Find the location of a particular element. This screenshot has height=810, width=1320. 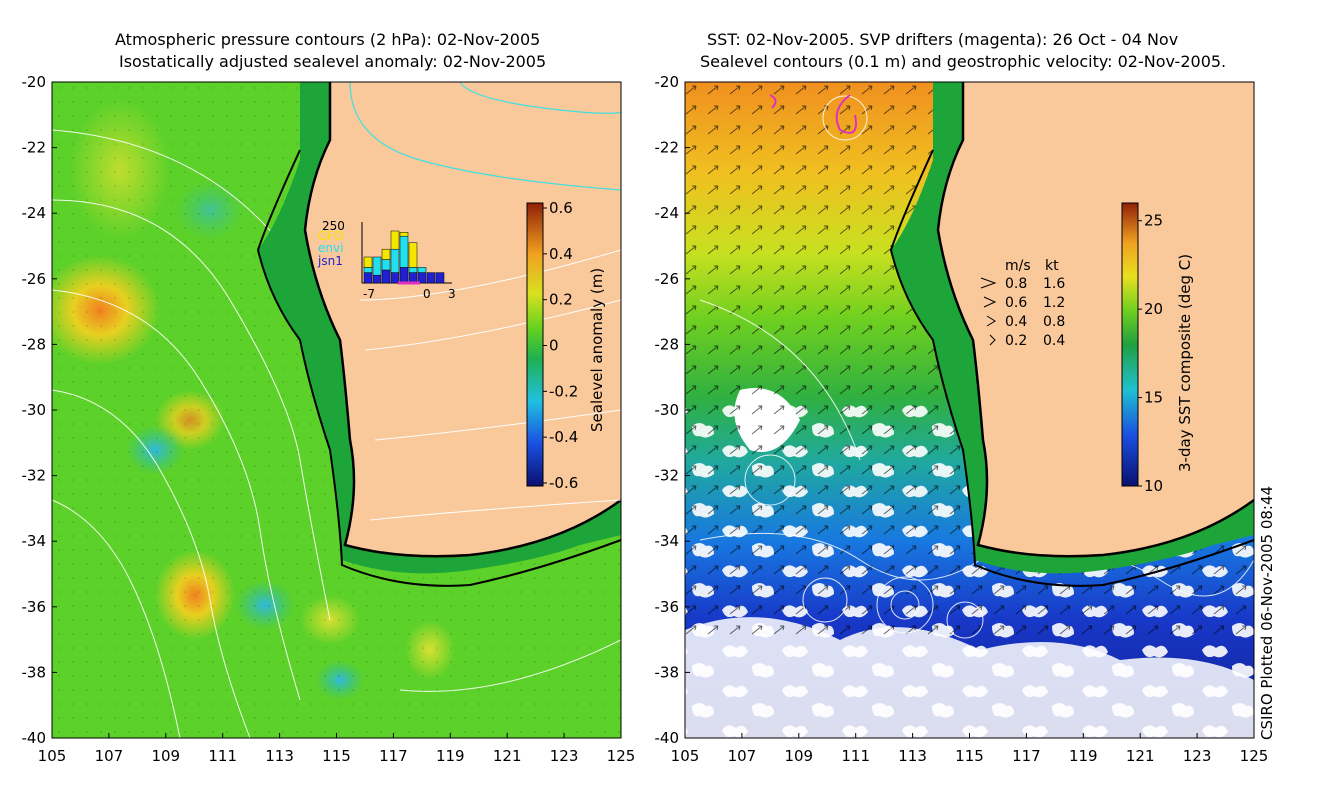

velocity-ms: 0.2 is located at coordinates (1016, 341).